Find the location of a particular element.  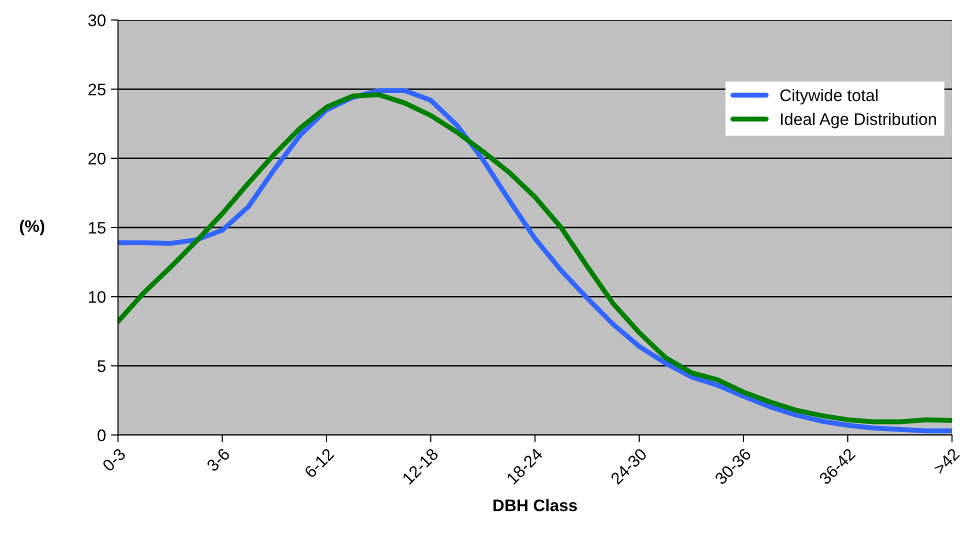

x-axis-title: DBH Class is located at coordinates (535, 505).